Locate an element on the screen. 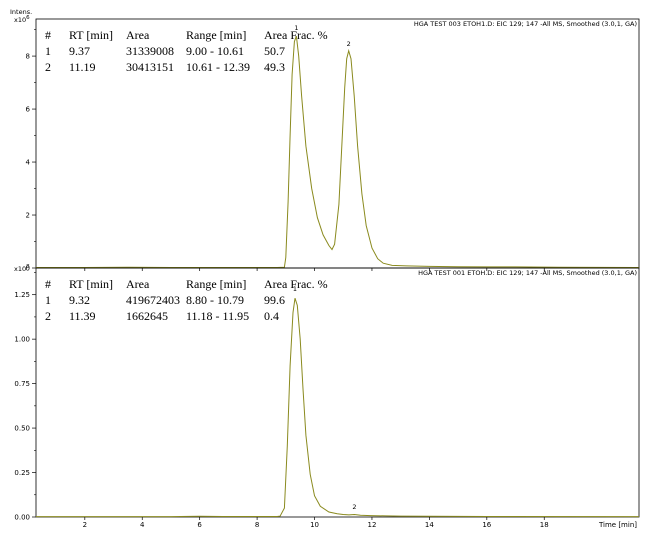  table-cell: 50.7 is located at coordinates (274, 51).